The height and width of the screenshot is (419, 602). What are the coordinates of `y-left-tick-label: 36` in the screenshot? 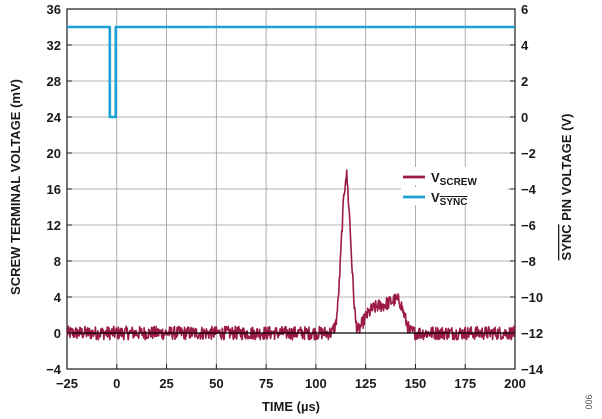 It's located at (54, 9).